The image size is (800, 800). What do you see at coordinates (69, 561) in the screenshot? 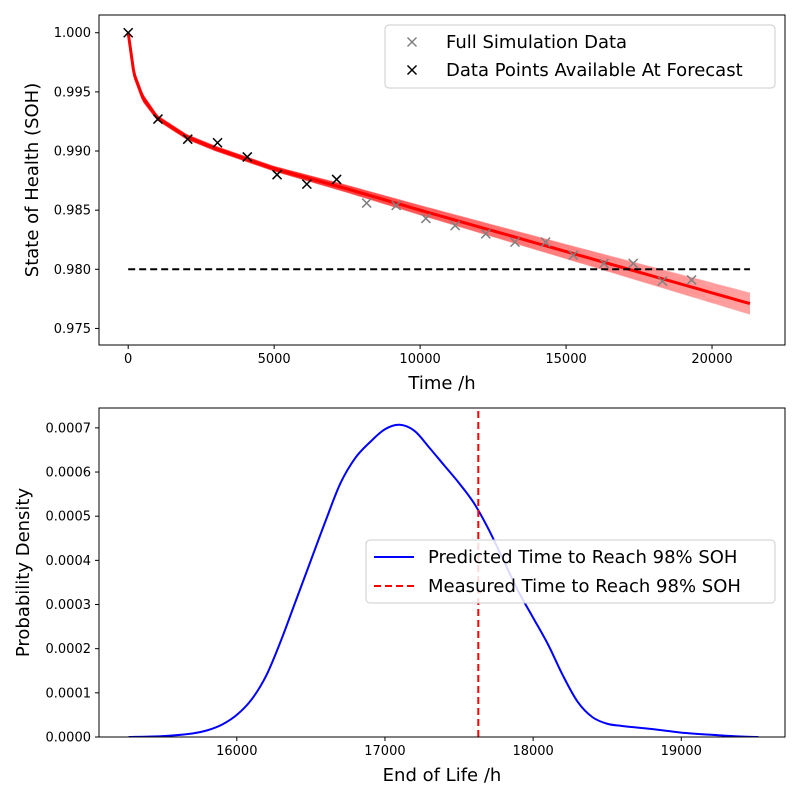
I see `y-tick-label: 0.0004` at bounding box center [69, 561].